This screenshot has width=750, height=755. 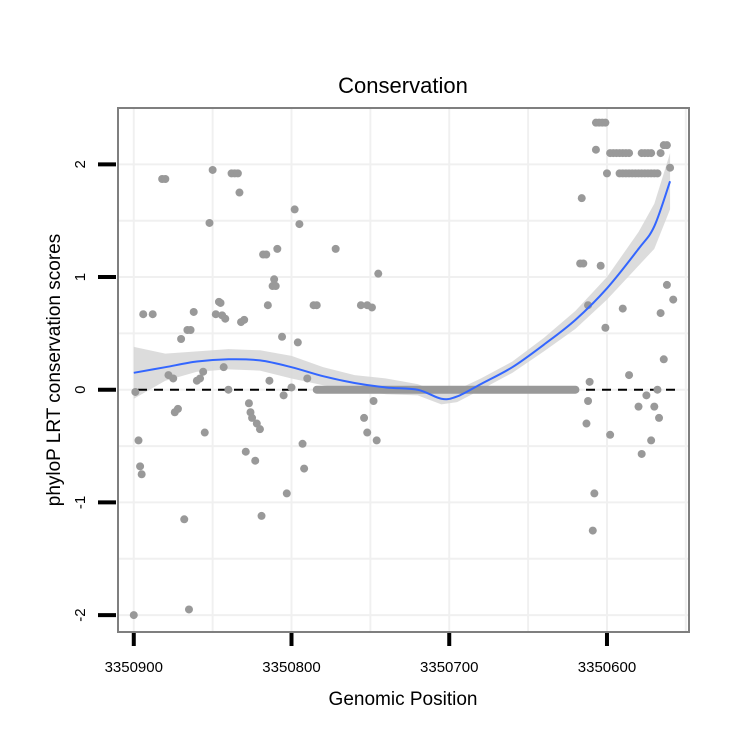 I want to click on y-tick-label: 2, so click(x=80, y=164).